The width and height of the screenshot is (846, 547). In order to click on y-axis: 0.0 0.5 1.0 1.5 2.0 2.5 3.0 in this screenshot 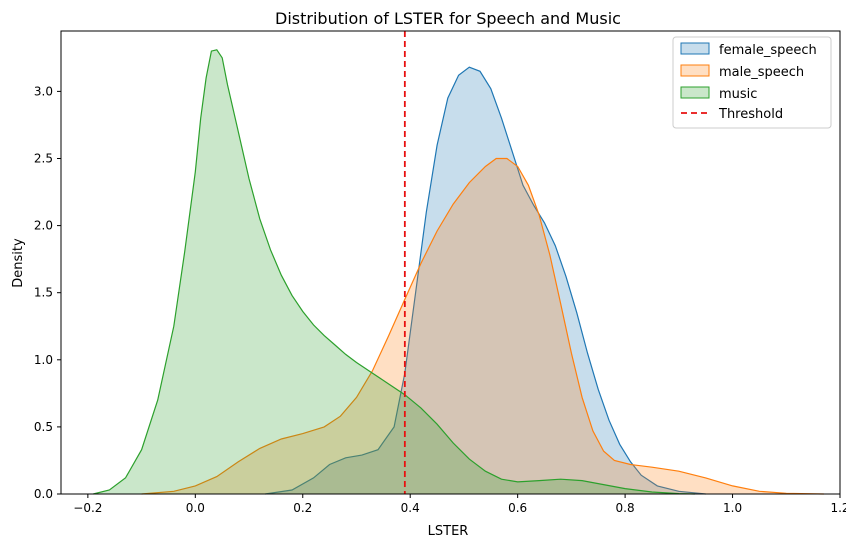, I will do `click(47, 292)`.